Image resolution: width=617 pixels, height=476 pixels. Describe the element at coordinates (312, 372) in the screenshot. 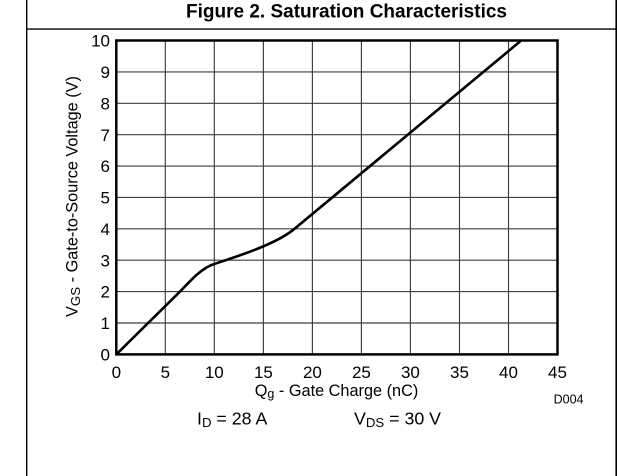

I see `svg-text: 20` at that location.